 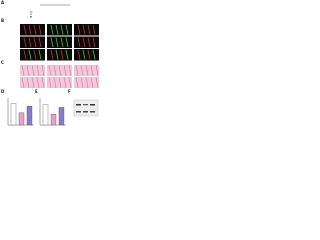 What do you see at coordinates (69, 91) in the screenshot?
I see `panel-label: F` at bounding box center [69, 91].